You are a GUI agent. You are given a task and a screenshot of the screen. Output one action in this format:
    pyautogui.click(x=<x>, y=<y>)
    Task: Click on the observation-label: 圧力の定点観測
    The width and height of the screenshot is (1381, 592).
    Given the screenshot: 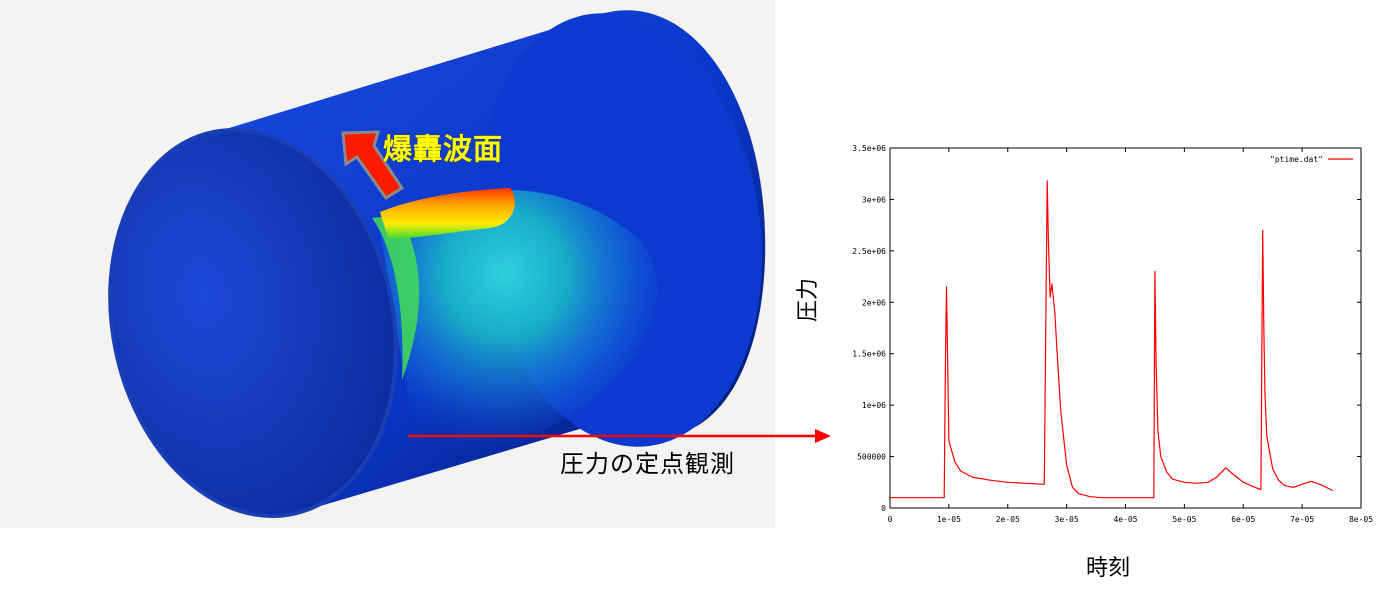 What is the action you would take?
    pyautogui.click(x=647, y=464)
    